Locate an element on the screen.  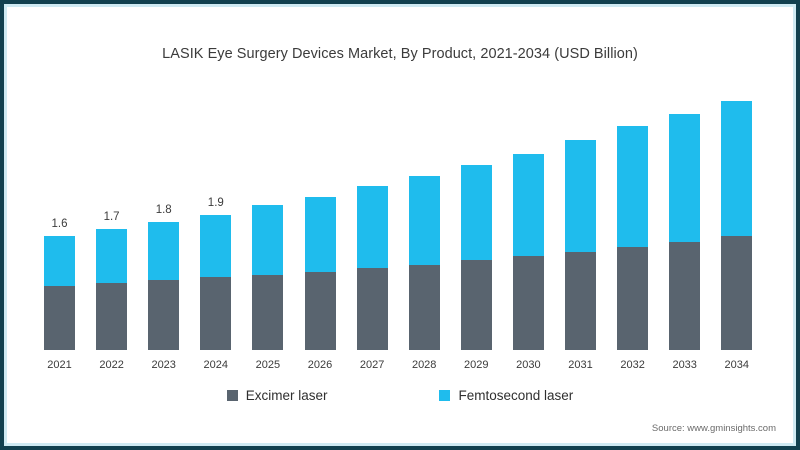
legend-item: Femtosecond laser is located at coordinates (506, 395).